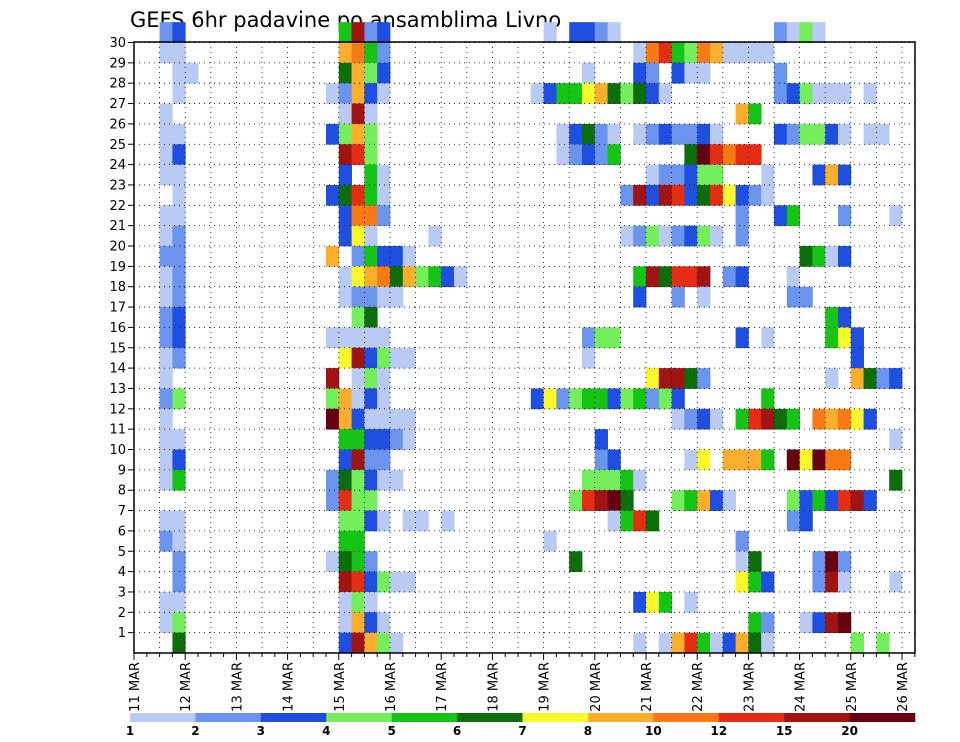  I want to click on cell-m12-2026-03-11T18, so click(179, 399).